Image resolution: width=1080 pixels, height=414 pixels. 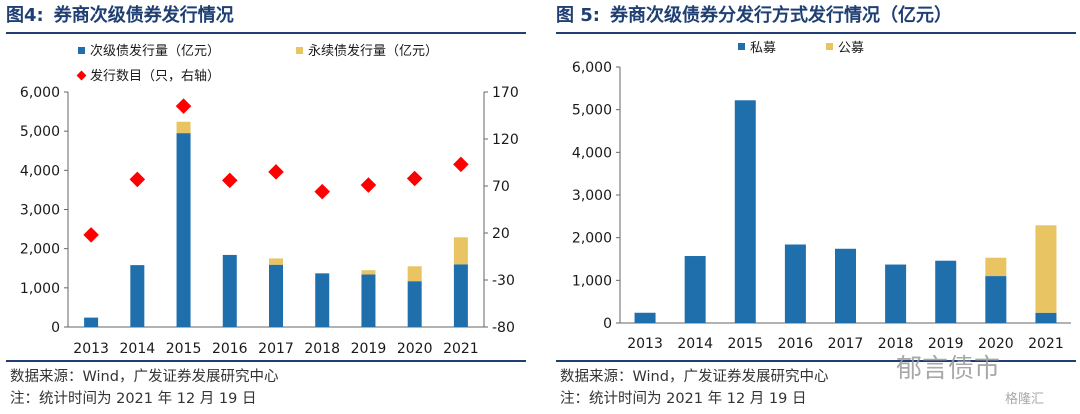 What do you see at coordinates (414, 274) in the screenshot?
I see `bar-perpetual-2020` at bounding box center [414, 274].